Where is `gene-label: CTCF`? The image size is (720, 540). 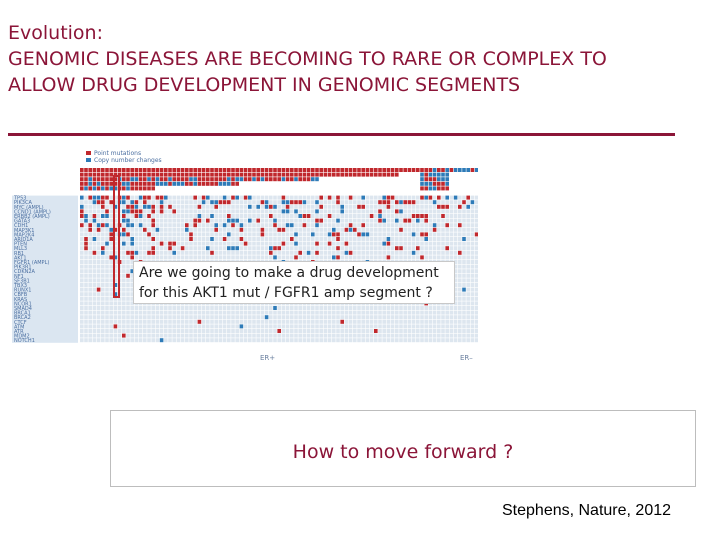
gene-label: CTCF is located at coordinates (20, 323).